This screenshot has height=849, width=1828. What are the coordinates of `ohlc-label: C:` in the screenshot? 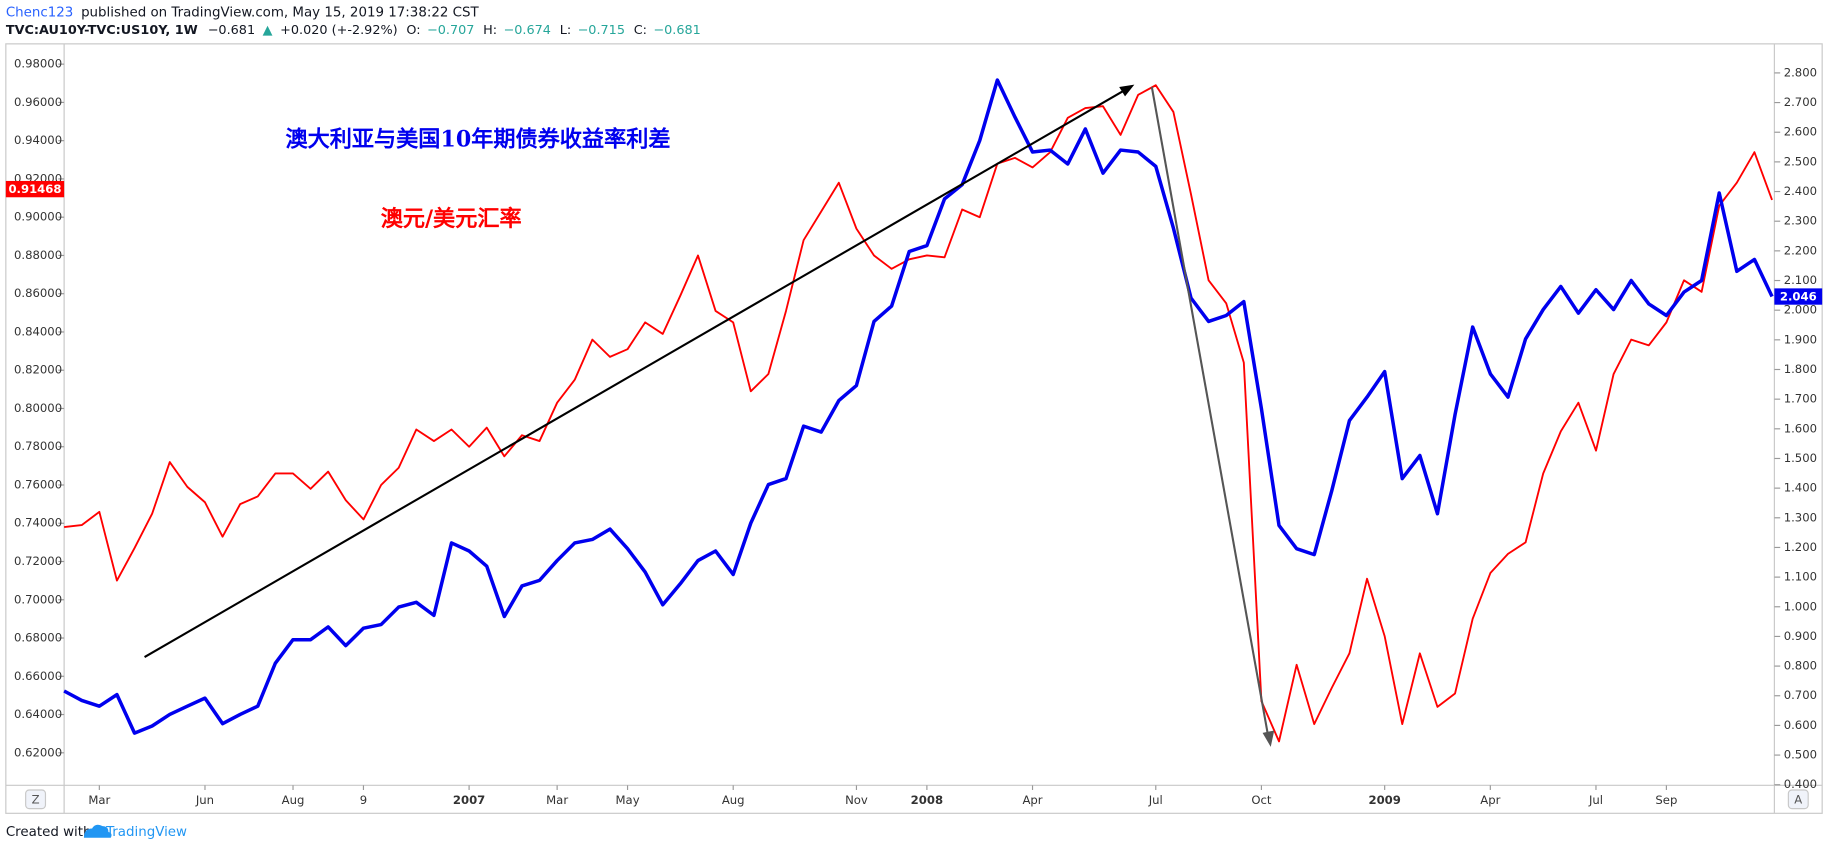 It's located at (640, 29).